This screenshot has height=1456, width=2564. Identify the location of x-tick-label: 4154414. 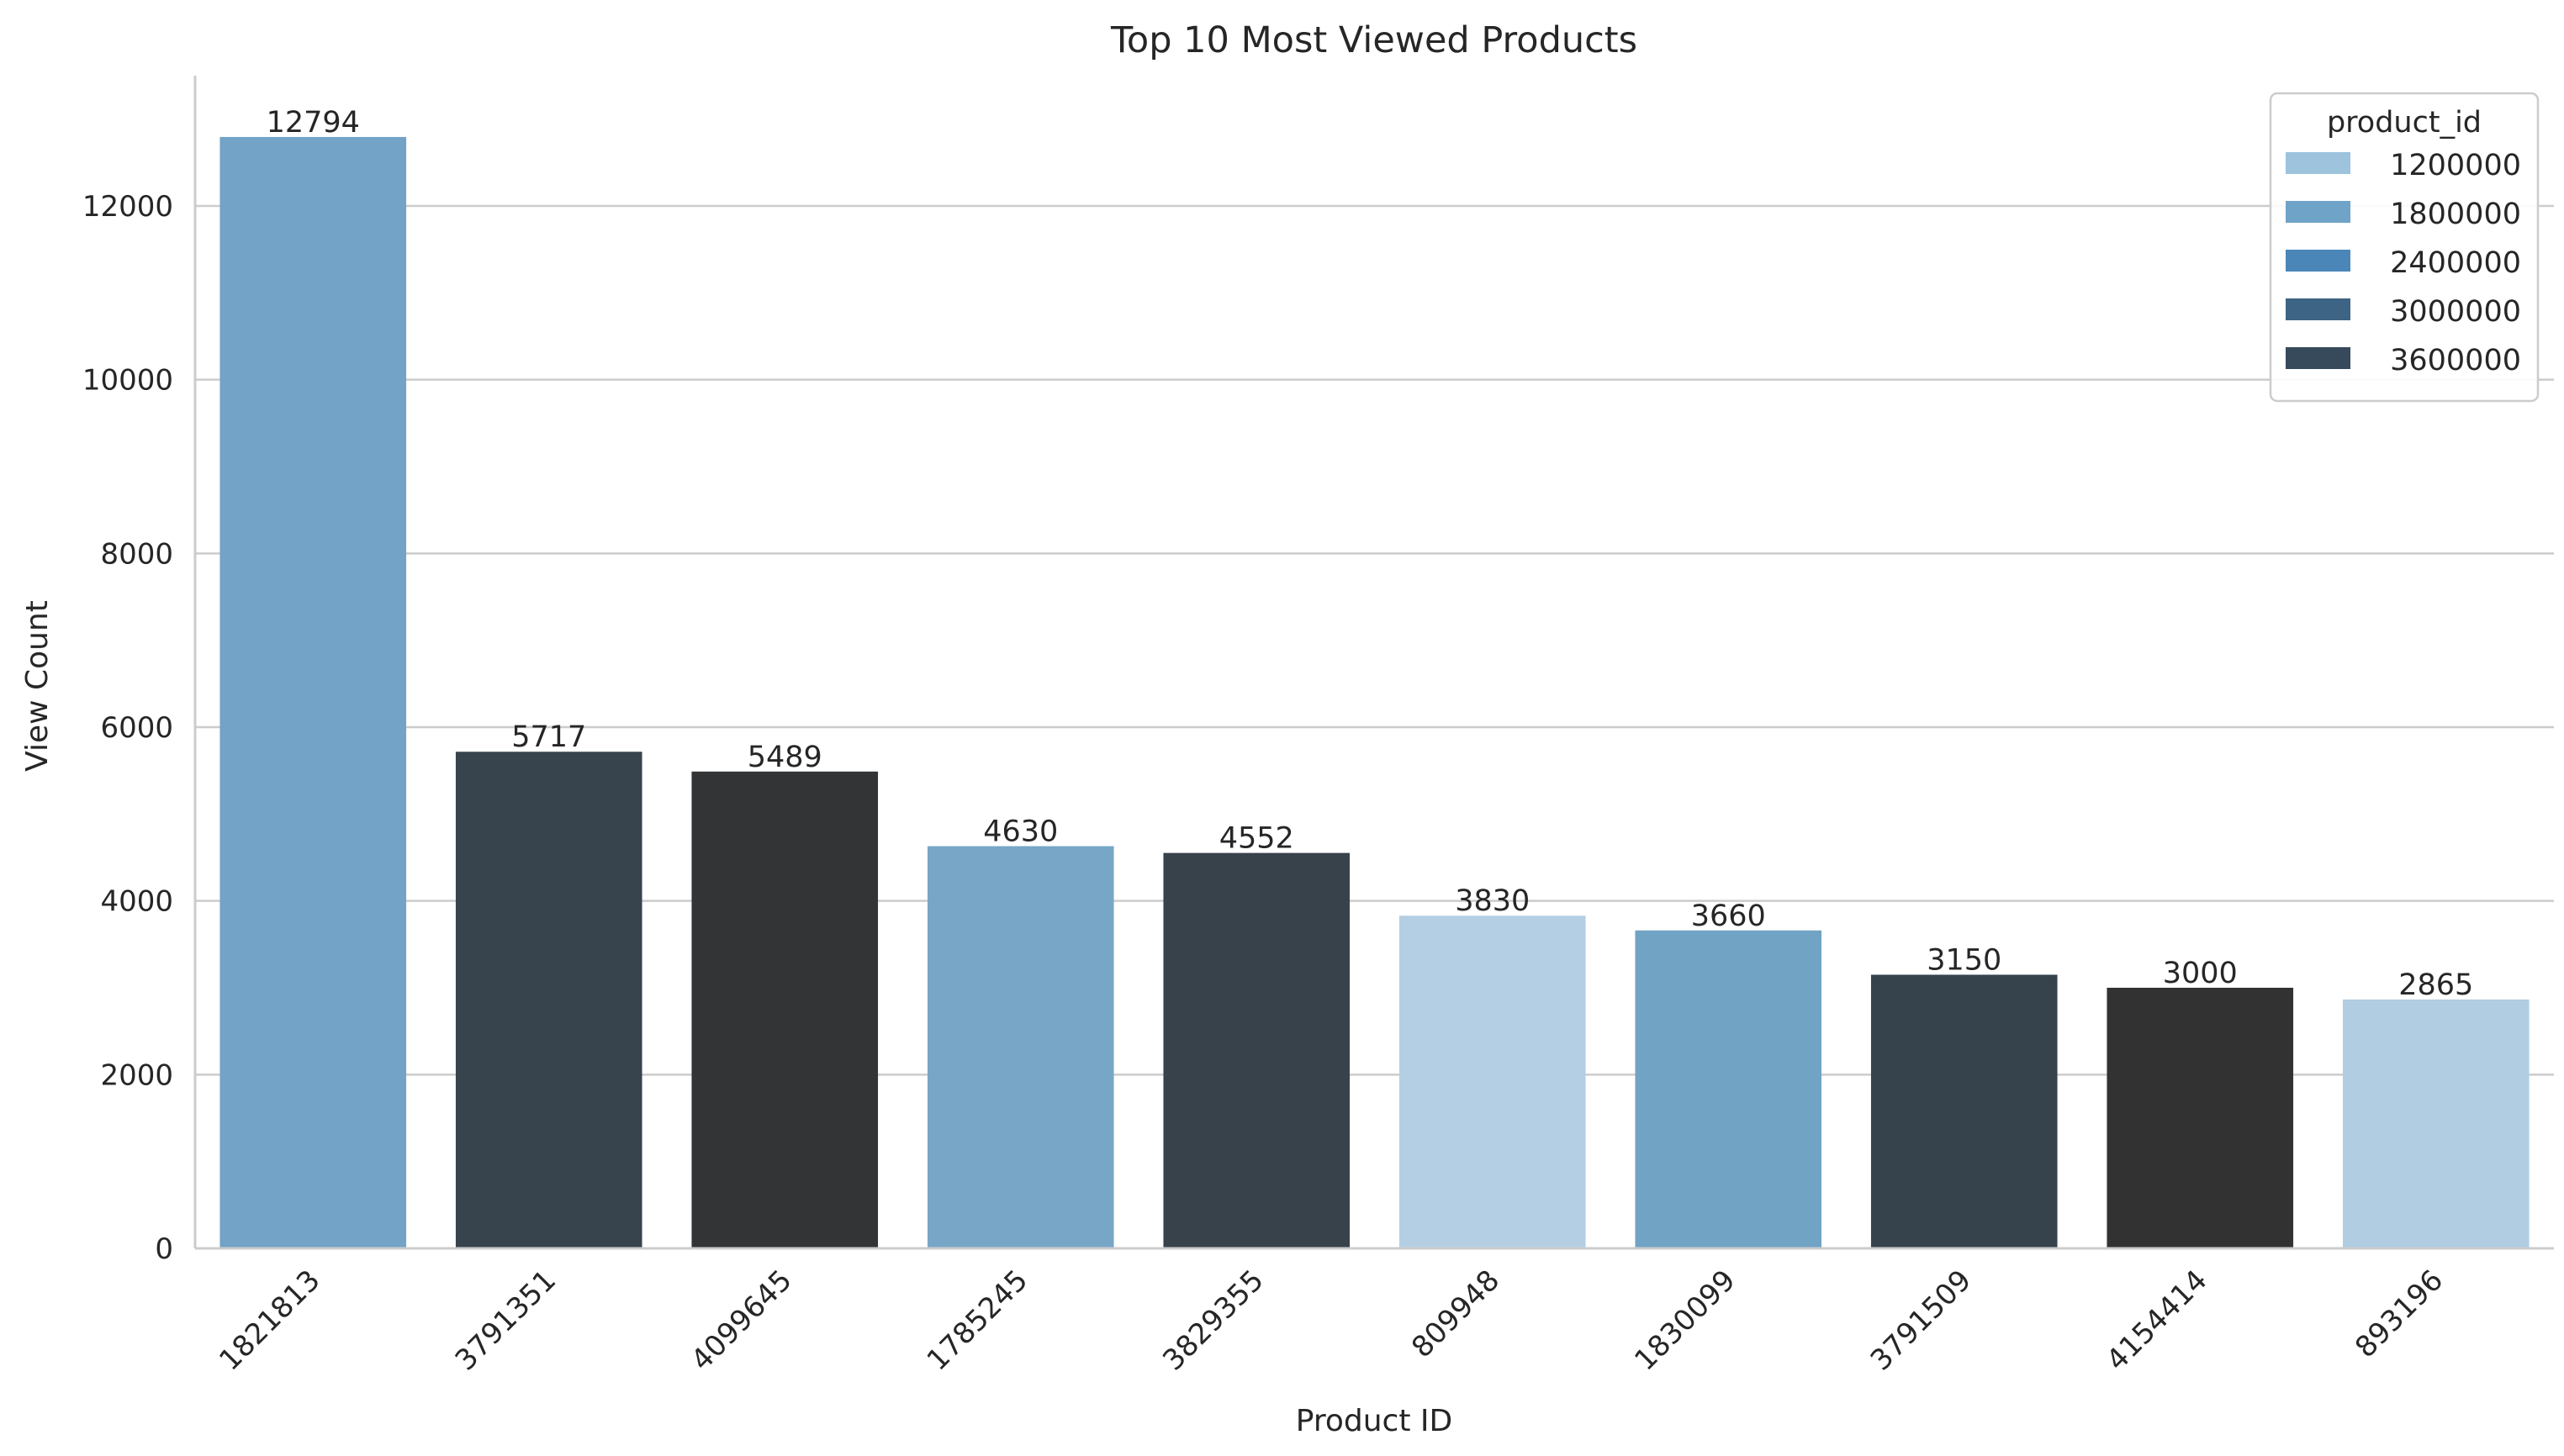
(2156, 1320).